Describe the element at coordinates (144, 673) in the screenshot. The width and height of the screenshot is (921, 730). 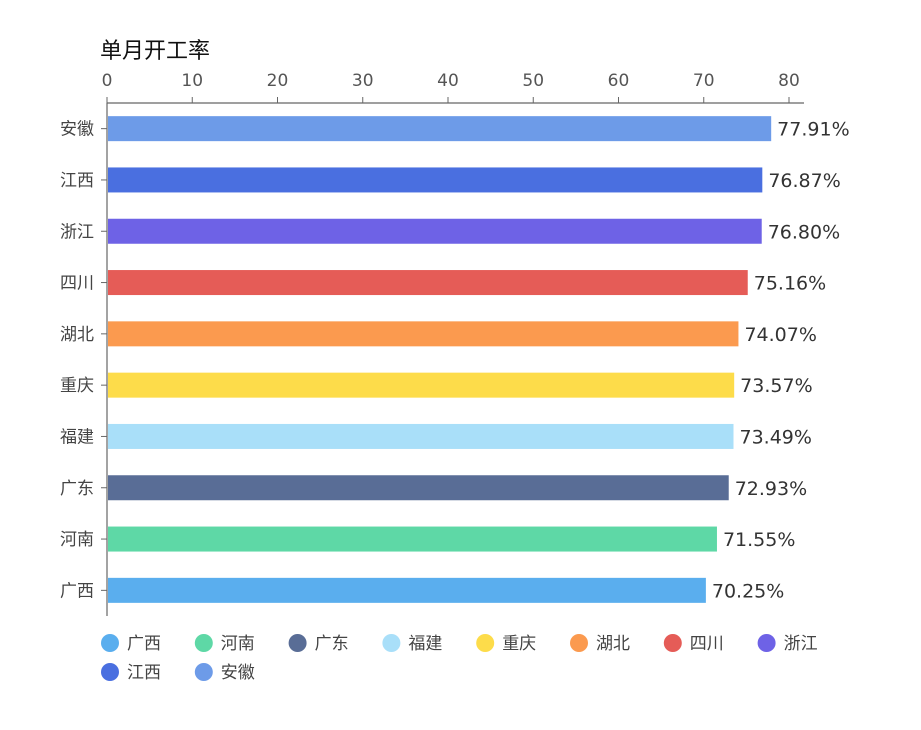
I see `legend-label: 江西` at that location.